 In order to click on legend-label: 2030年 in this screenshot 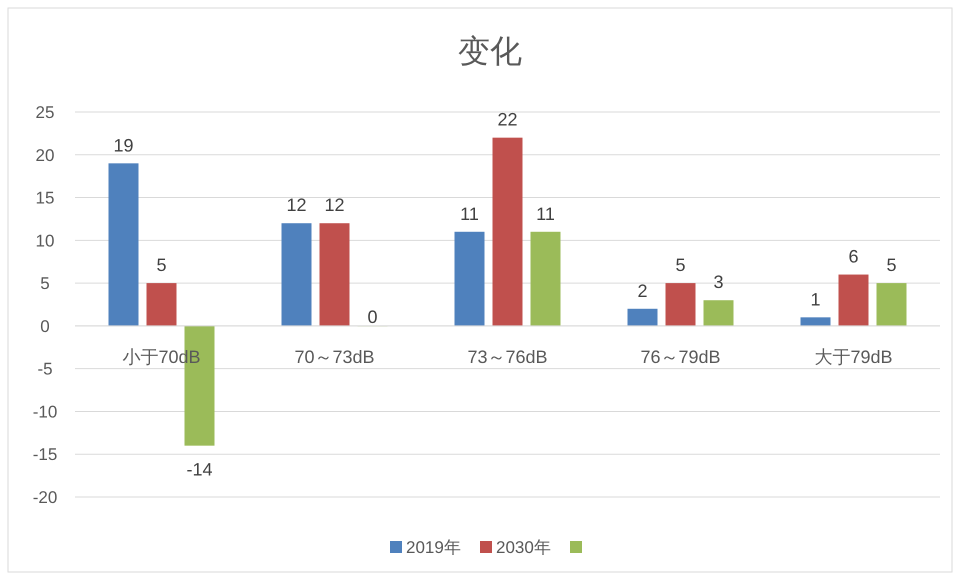, I will do `click(523, 547)`.